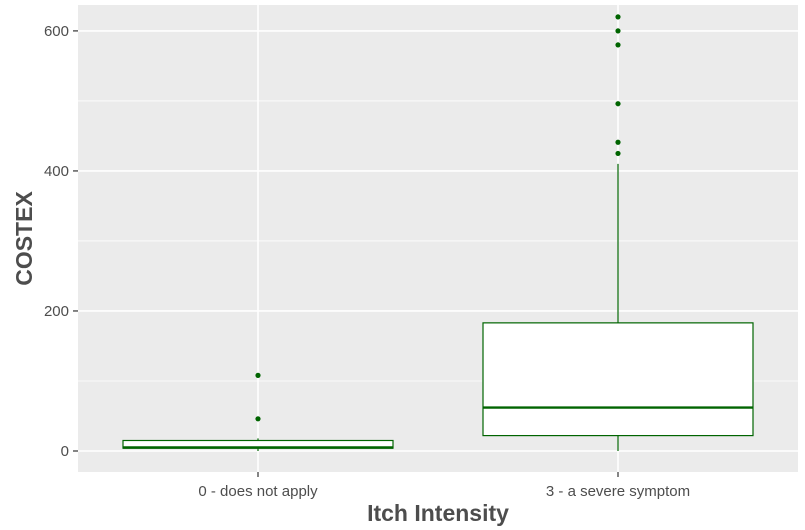 This screenshot has height=530, width=805. What do you see at coordinates (438, 513) in the screenshot?
I see `x-axis-title: Itch Intensity` at bounding box center [438, 513].